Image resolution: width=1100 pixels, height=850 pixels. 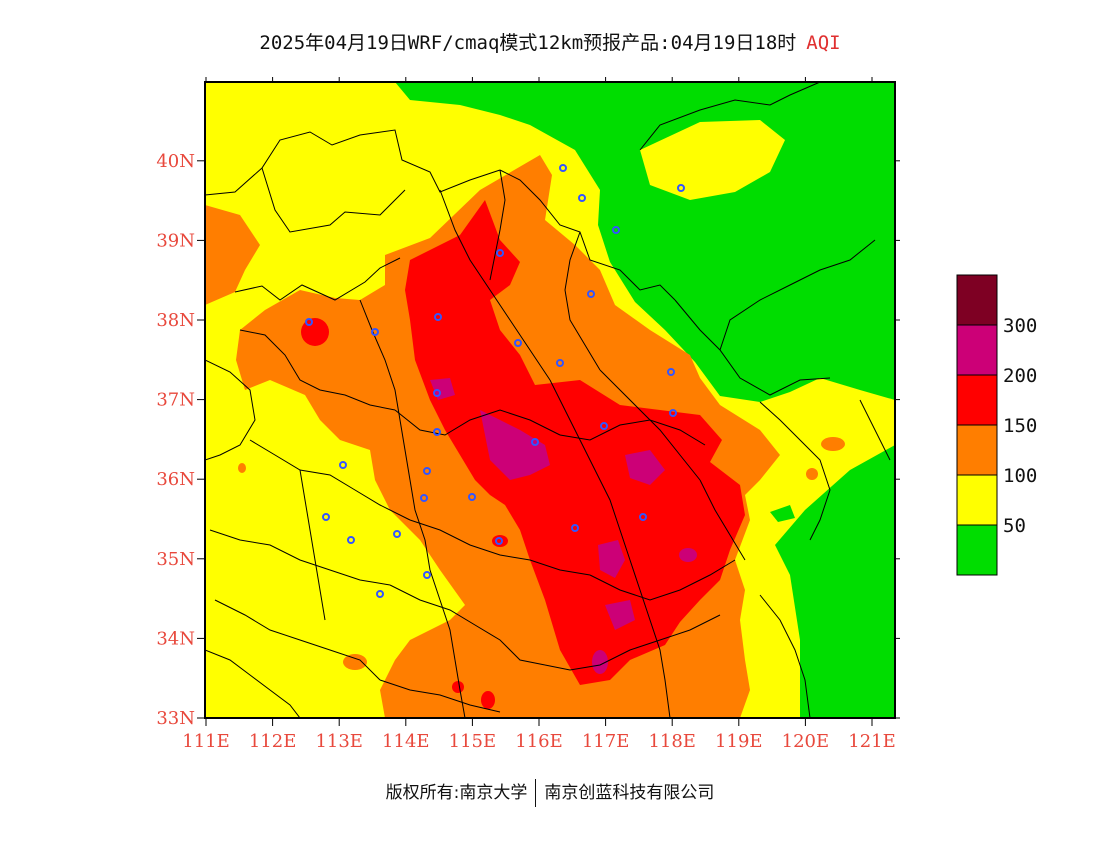 I want to click on lon-tick-label: 117E, so click(x=606, y=741).